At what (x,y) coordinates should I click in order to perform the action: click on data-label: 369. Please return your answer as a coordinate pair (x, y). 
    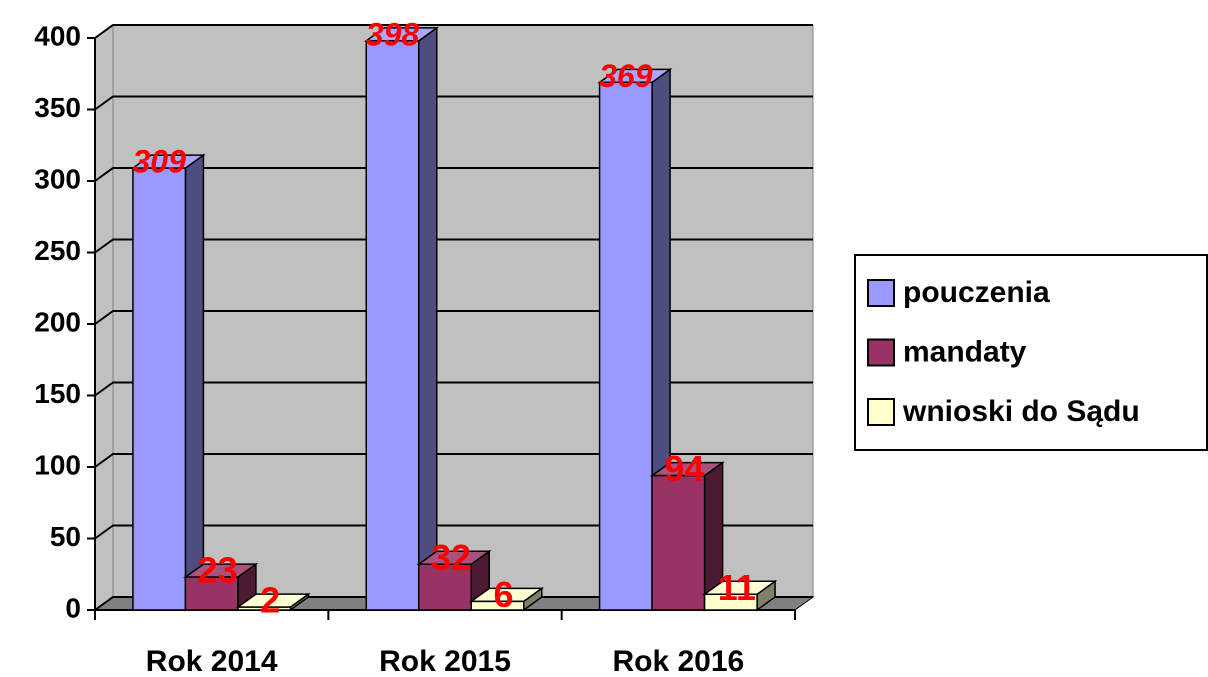
    Looking at the image, I should click on (626, 76).